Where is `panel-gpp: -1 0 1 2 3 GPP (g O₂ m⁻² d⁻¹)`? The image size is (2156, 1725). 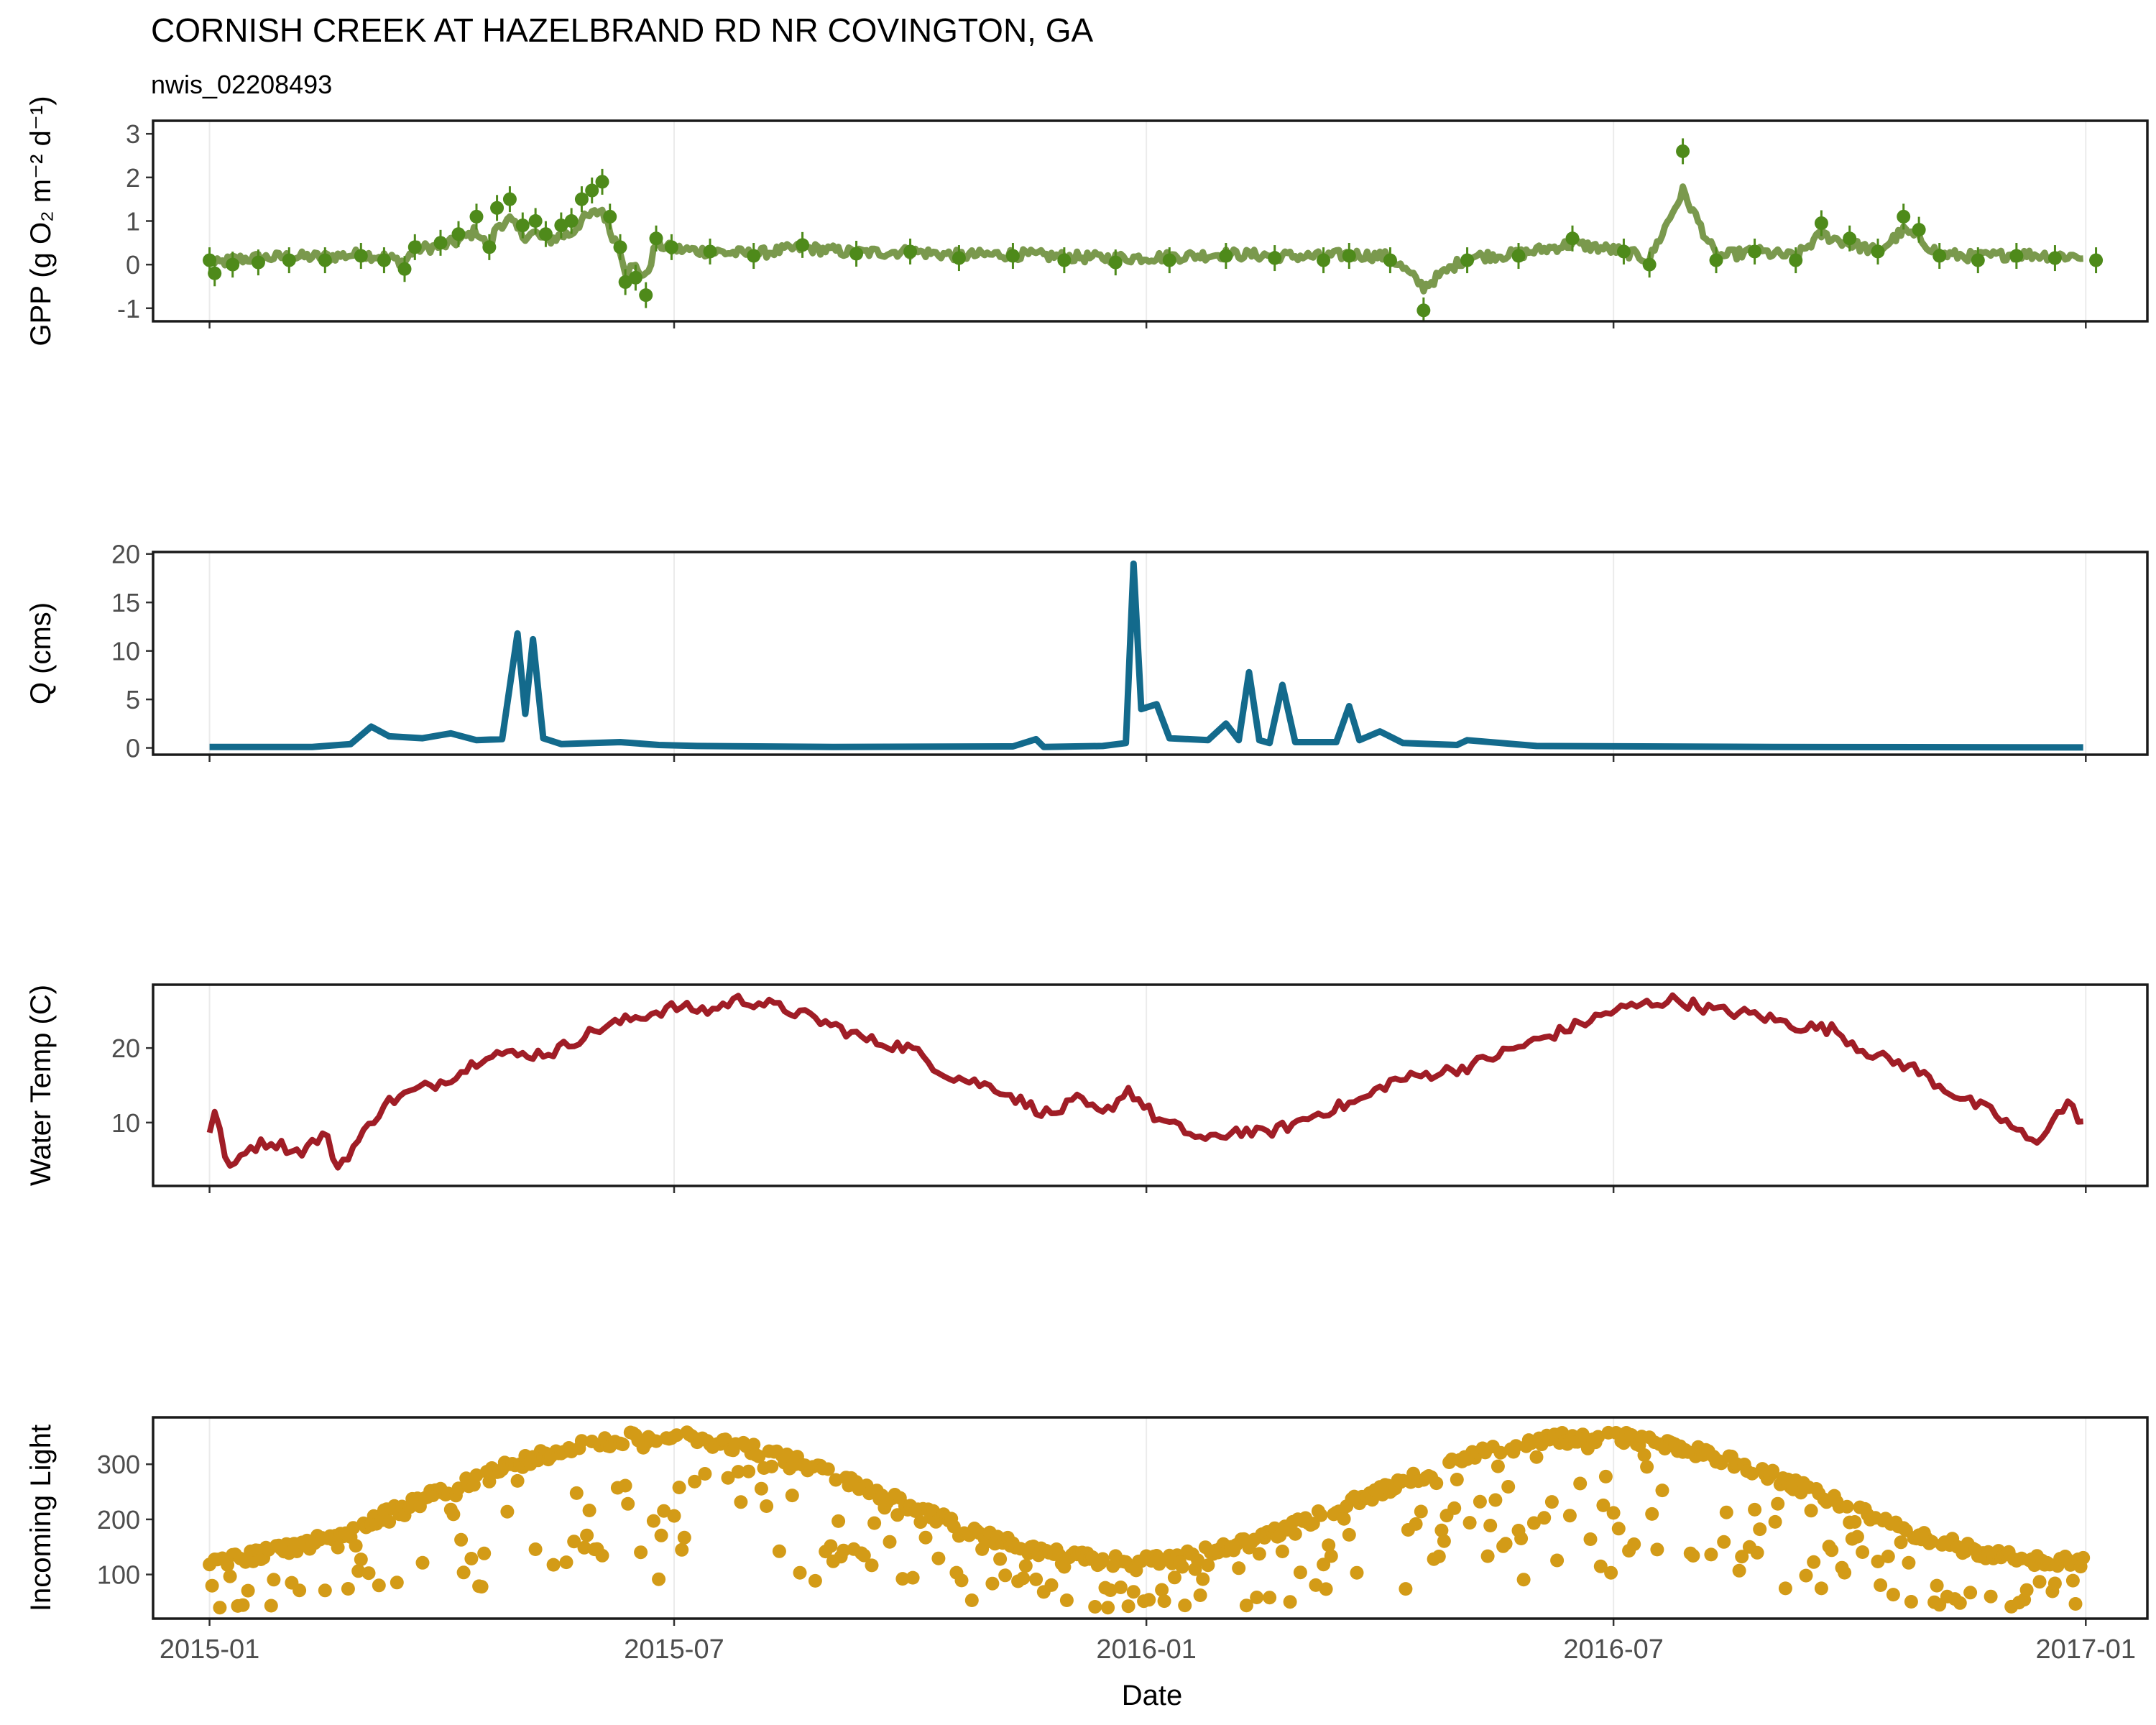
panel-gpp: -1 0 1 2 3 GPP (g O₂ m⁻² d⁻¹) is located at coordinates (1087, 221).